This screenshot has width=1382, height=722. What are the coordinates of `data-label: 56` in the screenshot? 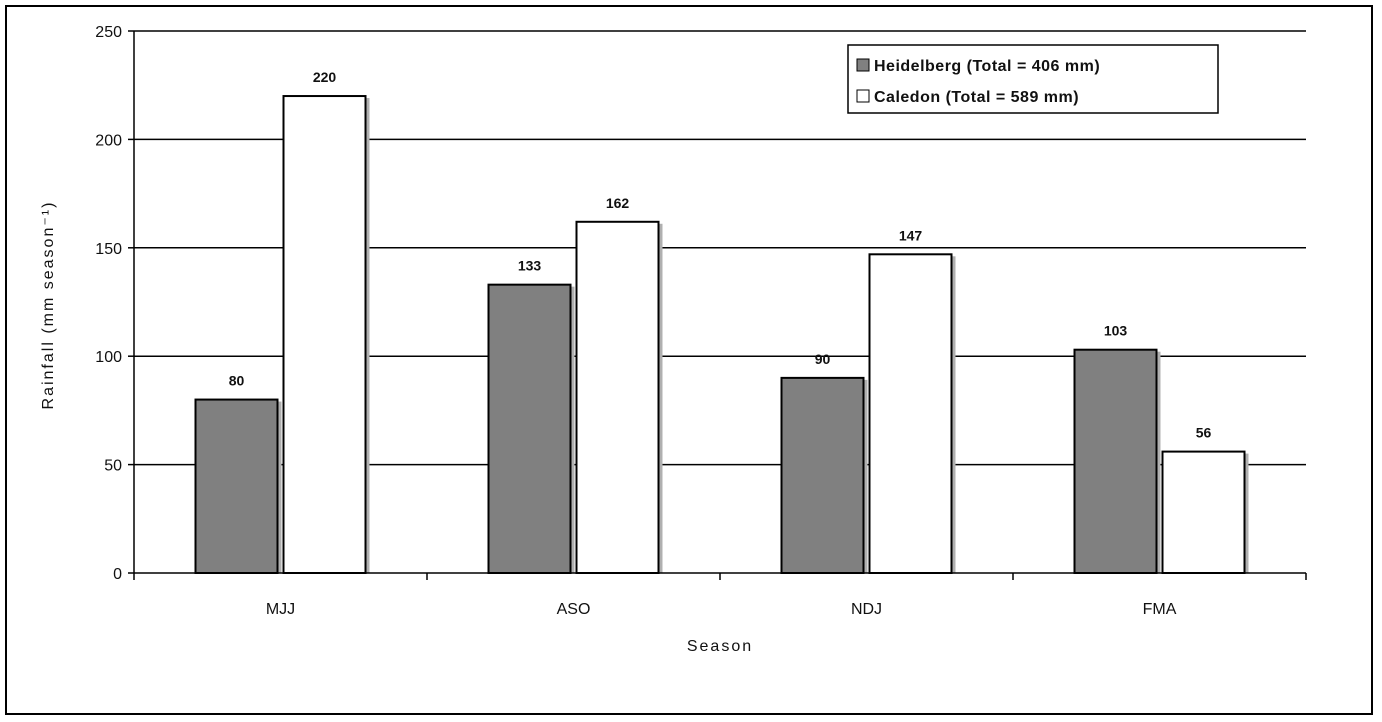 It's located at (1204, 433).